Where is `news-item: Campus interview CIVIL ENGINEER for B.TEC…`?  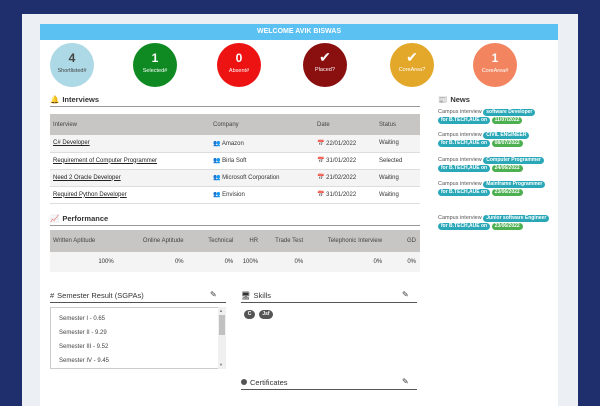
news-item: Campus interview CIVIL ENGINEER for B.TEC… is located at coordinates (498, 139).